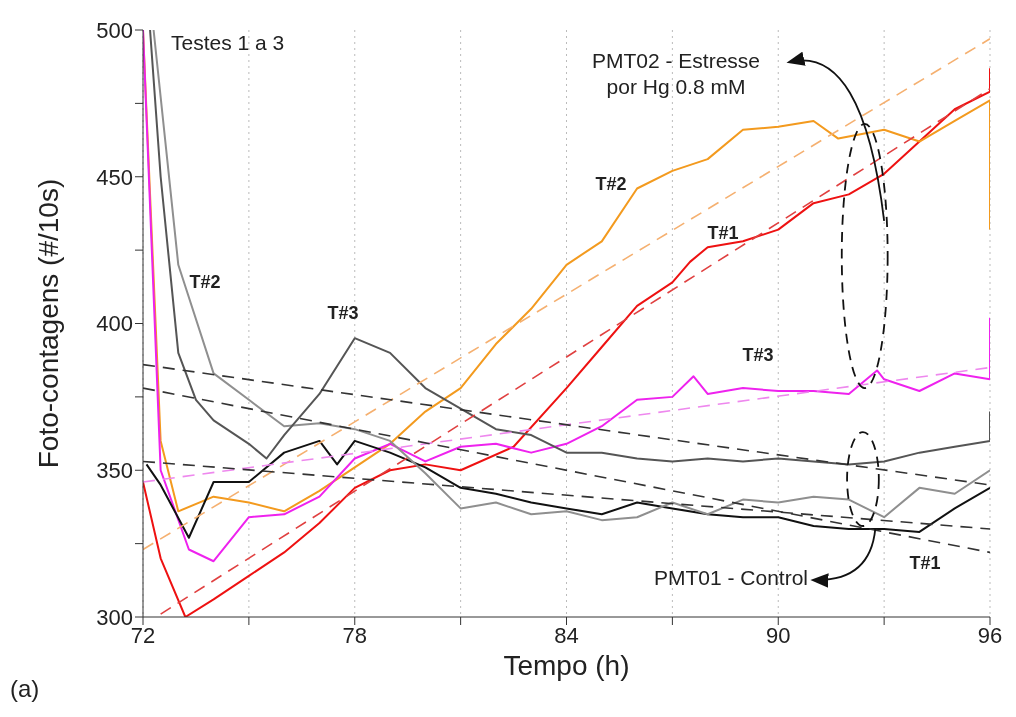 Image resolution: width=1016 pixels, height=717 pixels. I want to click on x-tick-label: 84, so click(566, 635).